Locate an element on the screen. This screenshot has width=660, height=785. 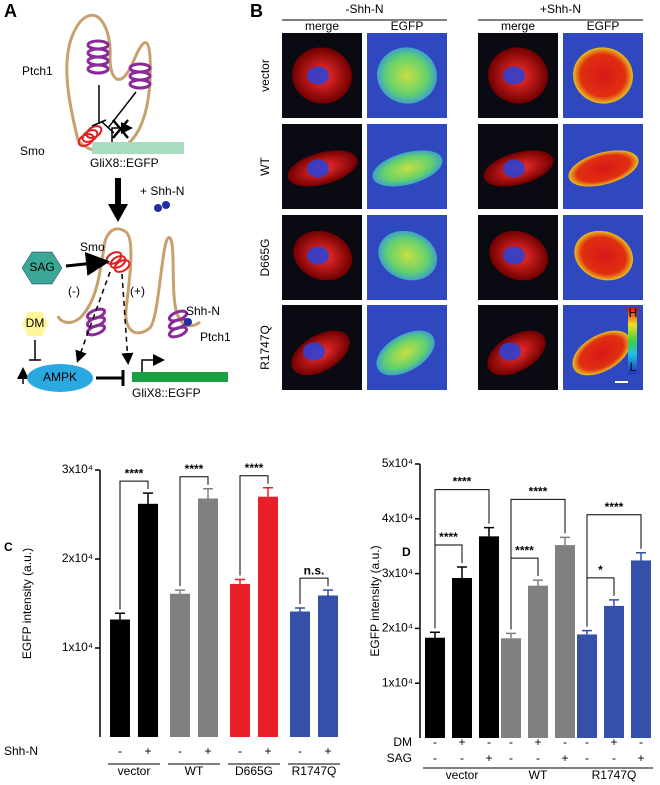
panel-label: C is located at coordinates (8, 547).